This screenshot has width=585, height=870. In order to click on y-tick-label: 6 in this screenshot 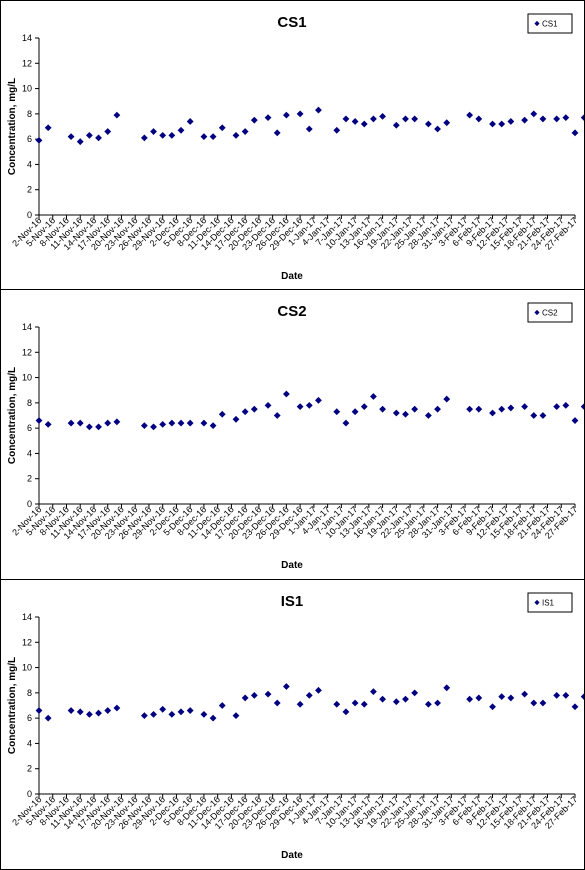, I will do `click(29, 139)`.